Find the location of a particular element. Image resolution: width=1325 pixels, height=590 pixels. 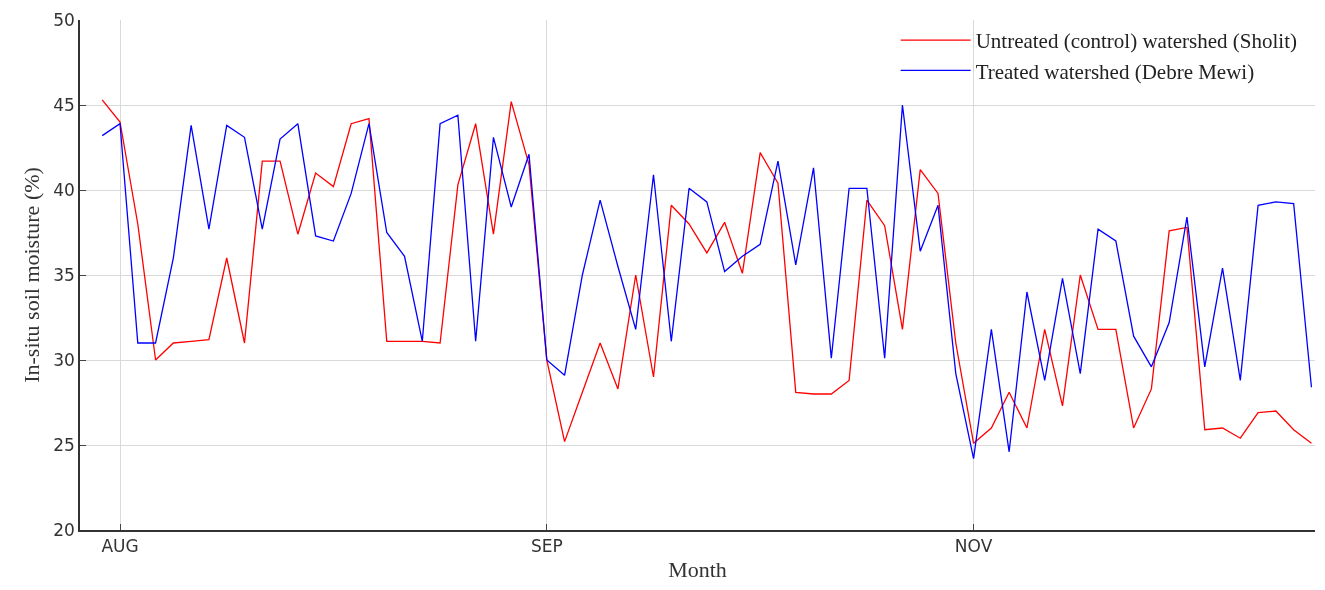

x-tick-label: NOV is located at coordinates (973, 546).